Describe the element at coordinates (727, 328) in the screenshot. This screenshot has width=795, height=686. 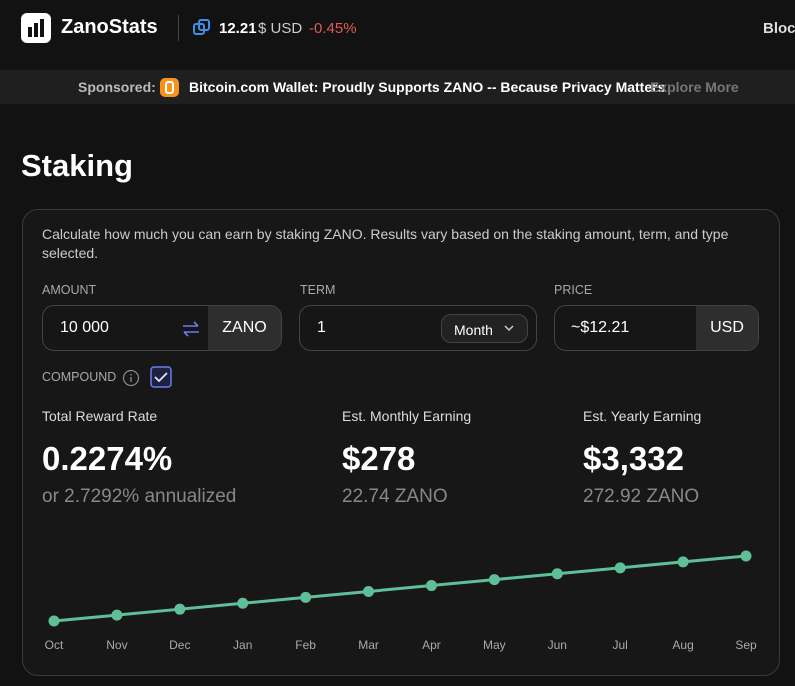
I see `price-unit: USD` at that location.